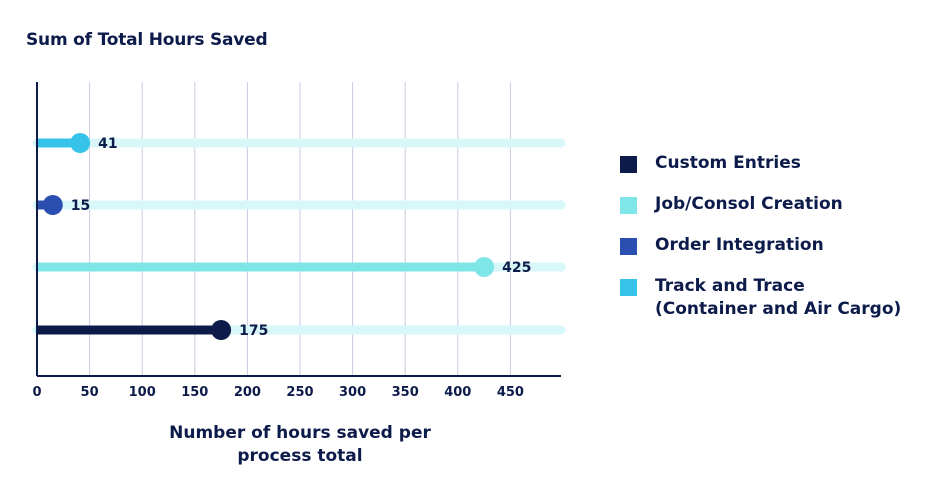 This screenshot has height=493, width=940. I want to click on legend-item: Job/Consol Creation, so click(760, 204).